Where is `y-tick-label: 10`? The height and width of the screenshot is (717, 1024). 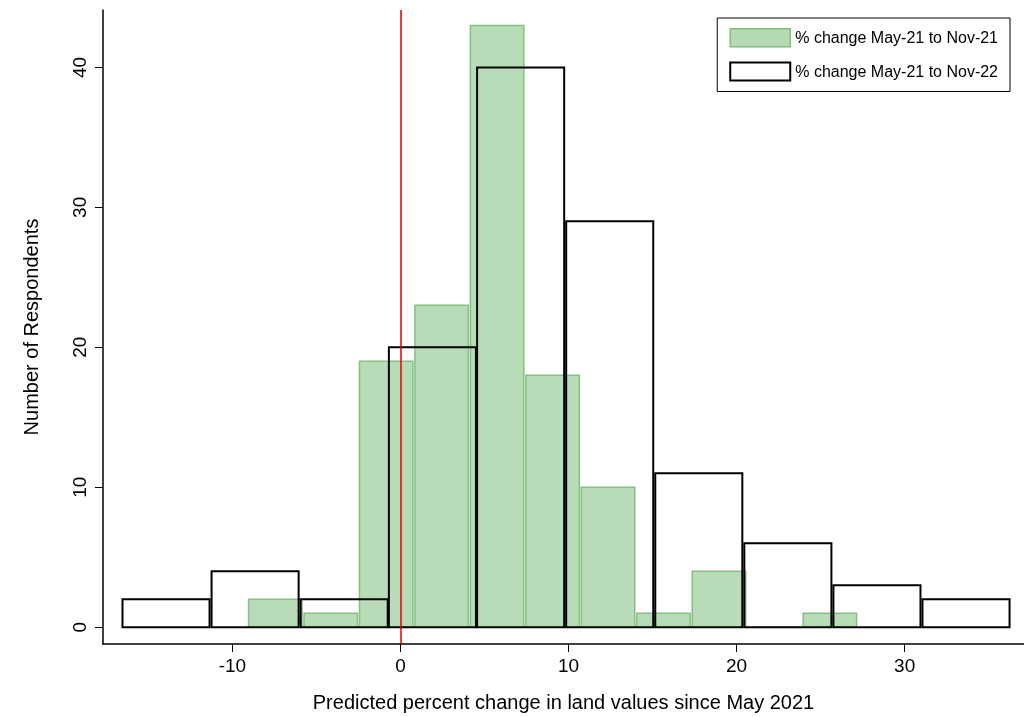 y-tick-label: 10 is located at coordinates (79, 487).